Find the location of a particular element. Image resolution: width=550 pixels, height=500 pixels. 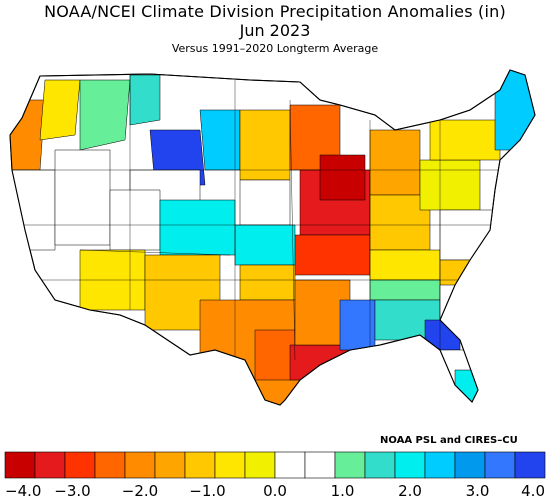

region-montana-west is located at coordinates (145, 100).